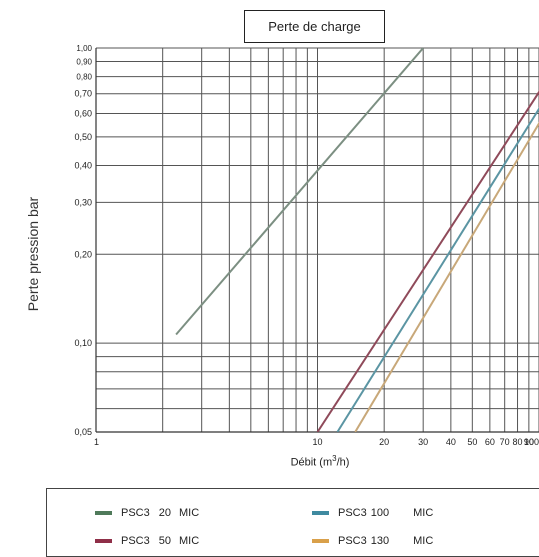  Describe the element at coordinates (518, 442) in the screenshot. I see `x-tick-label: 80` at that location.